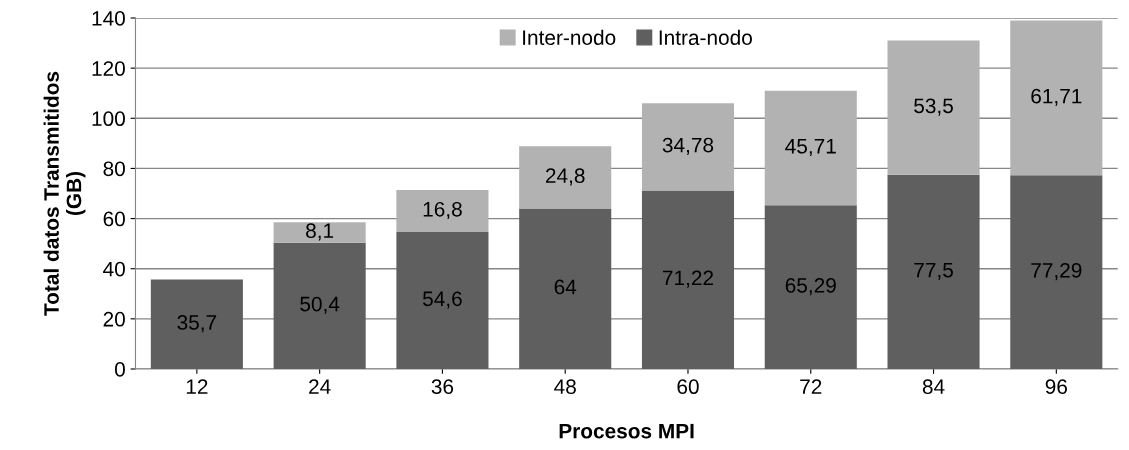 The height and width of the screenshot is (450, 1129). What do you see at coordinates (626, 431) in the screenshot?
I see `x-axis-title: Procesos MPI` at bounding box center [626, 431].